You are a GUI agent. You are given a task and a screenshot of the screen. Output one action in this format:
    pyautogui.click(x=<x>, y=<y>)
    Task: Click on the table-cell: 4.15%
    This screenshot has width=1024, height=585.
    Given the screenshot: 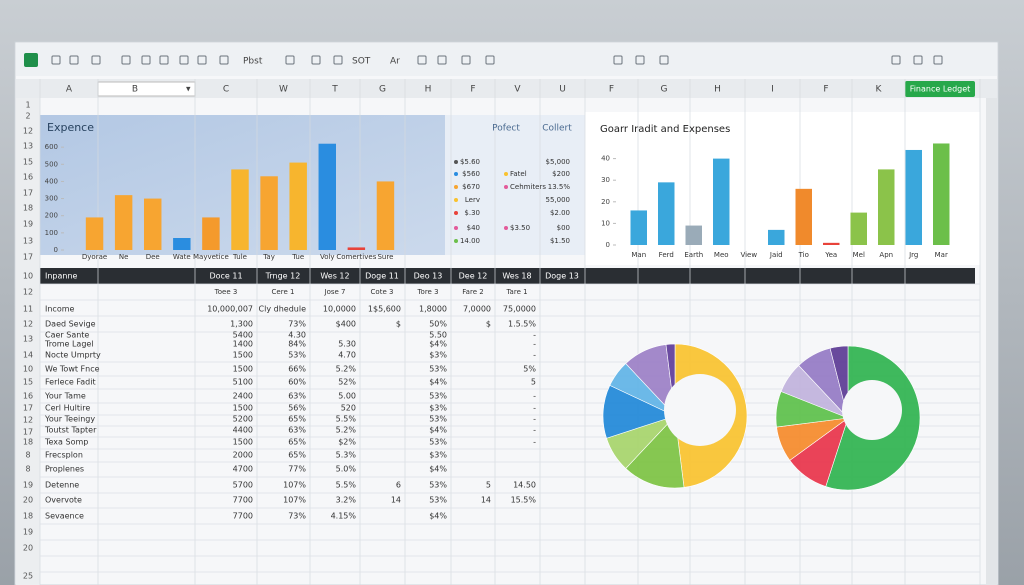 What is the action you would take?
    pyautogui.click(x=344, y=516)
    